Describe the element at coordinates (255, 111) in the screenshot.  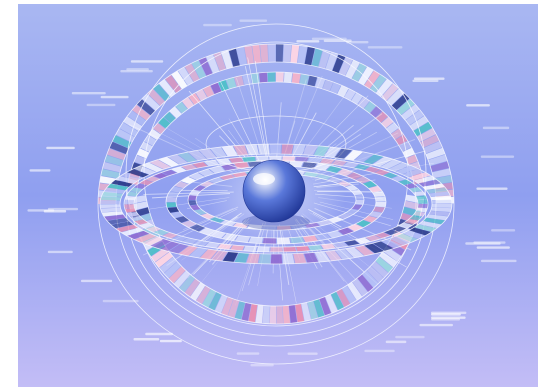
I see `ray-line` at that location.